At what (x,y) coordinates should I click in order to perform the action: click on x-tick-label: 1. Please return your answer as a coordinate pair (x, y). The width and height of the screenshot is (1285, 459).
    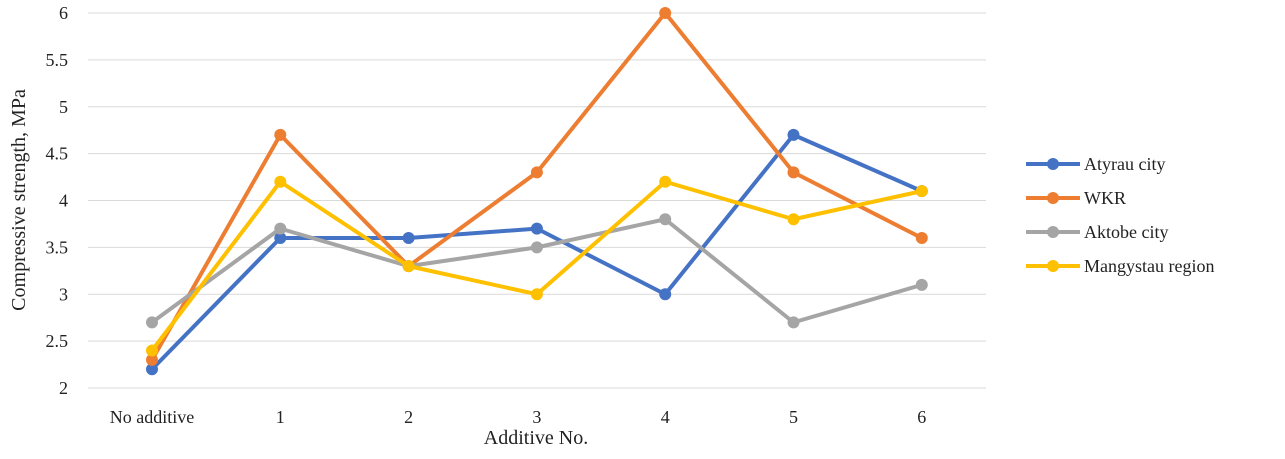
    Looking at the image, I should click on (280, 417).